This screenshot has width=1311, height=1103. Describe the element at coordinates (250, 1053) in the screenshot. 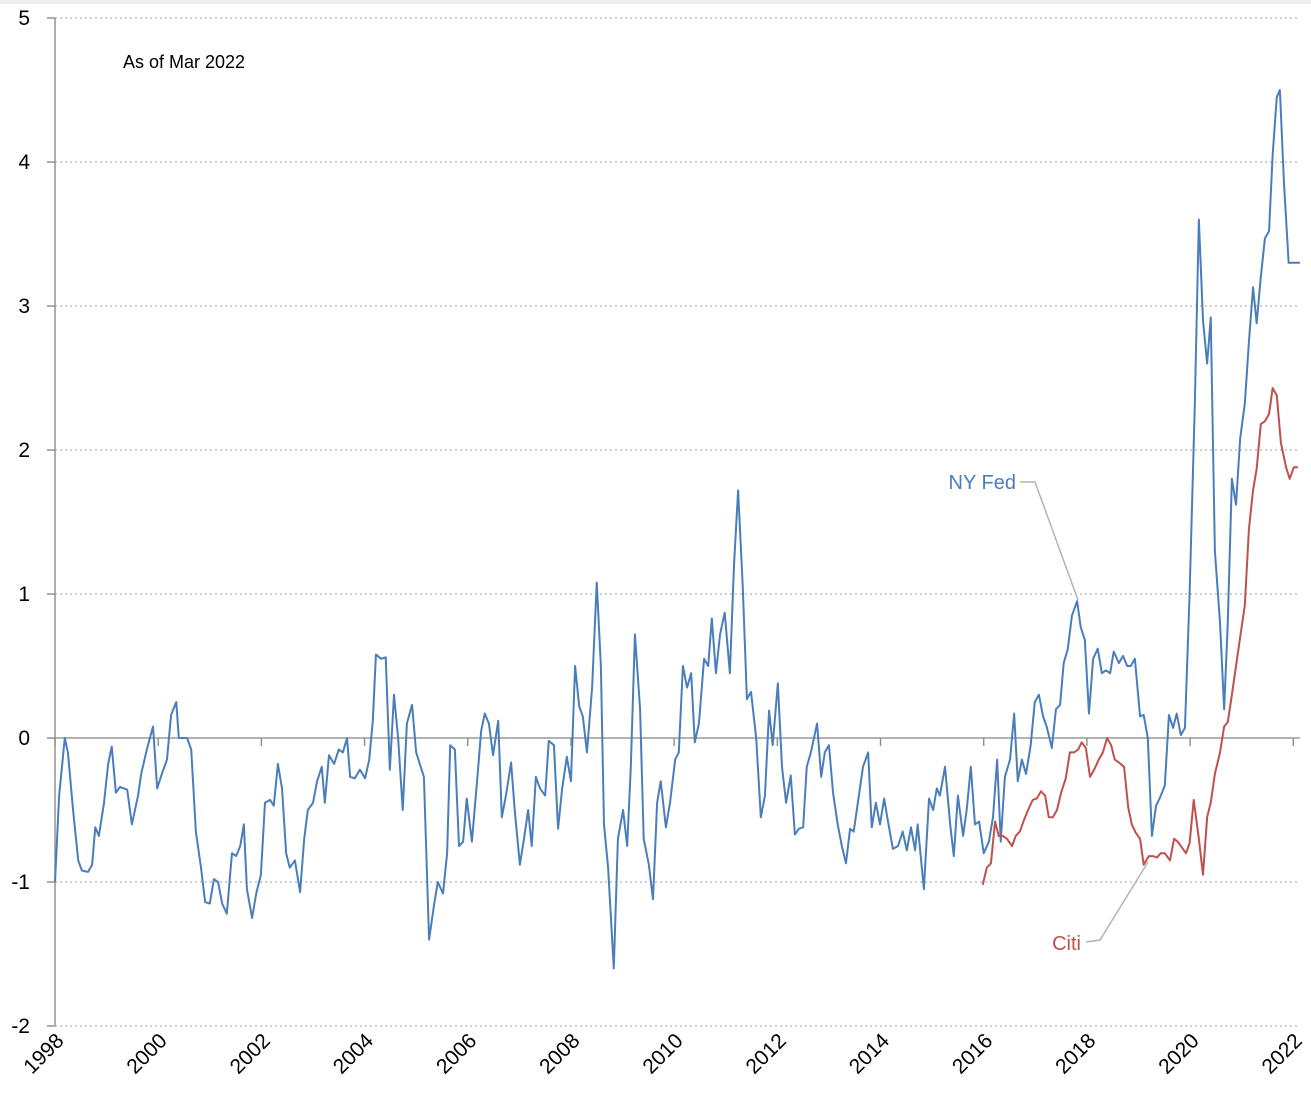

I see `x-tick-label: 2002` at that location.